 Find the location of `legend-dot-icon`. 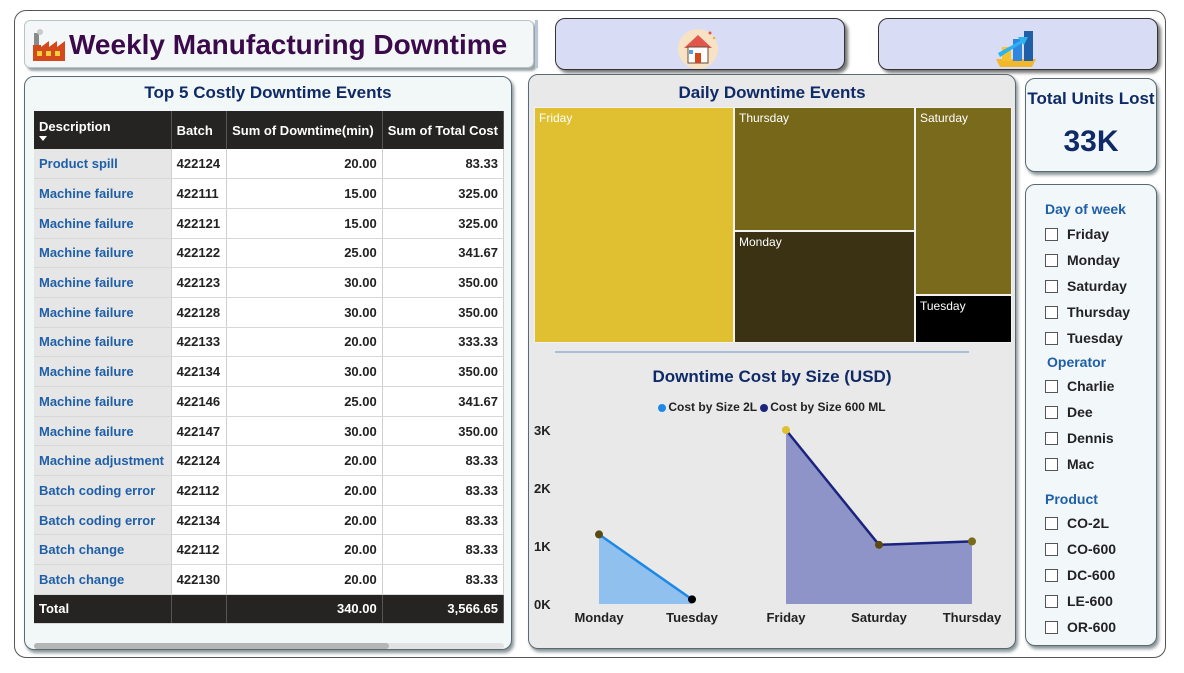

legend-dot-icon is located at coordinates (662, 407).